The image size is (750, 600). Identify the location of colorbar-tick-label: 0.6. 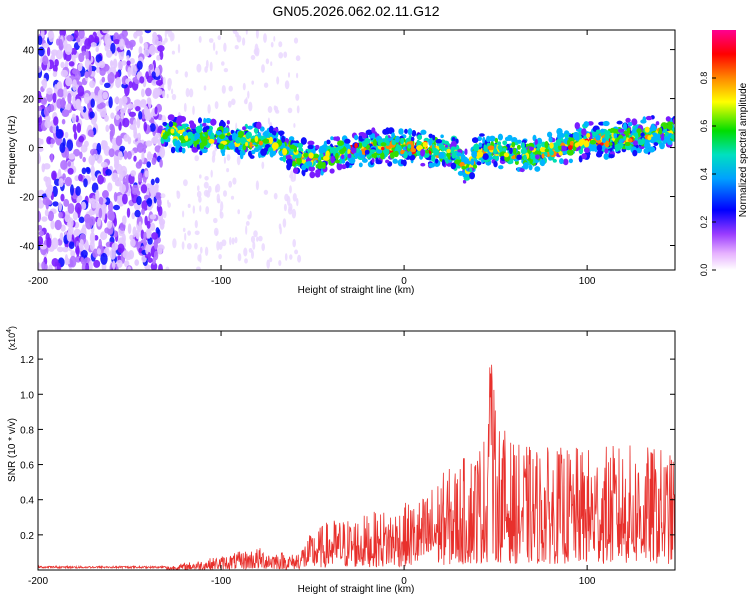
(704, 126).